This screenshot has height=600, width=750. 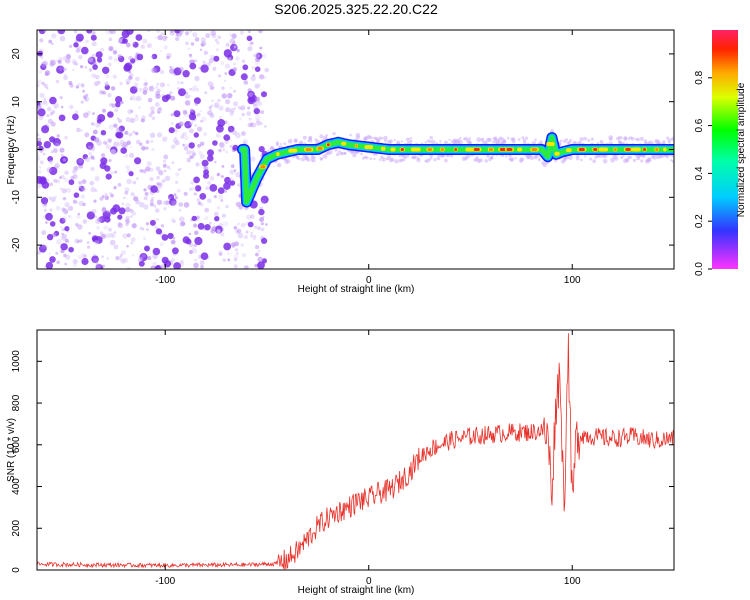 I want to click on chart-title: S206.2025.325.22.20.C22, so click(x=356, y=9).